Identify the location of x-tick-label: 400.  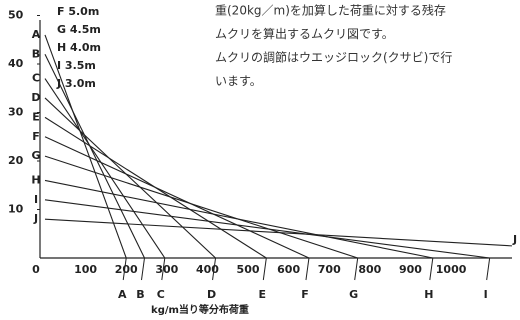
(207, 269).